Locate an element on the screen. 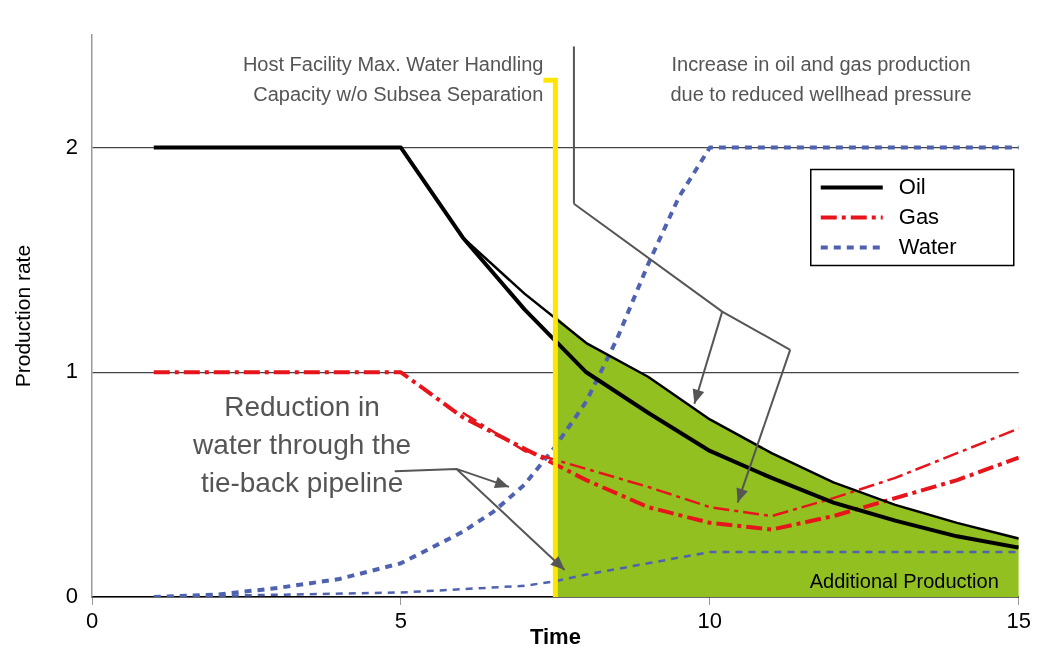  legend-label: Water is located at coordinates (927, 246).